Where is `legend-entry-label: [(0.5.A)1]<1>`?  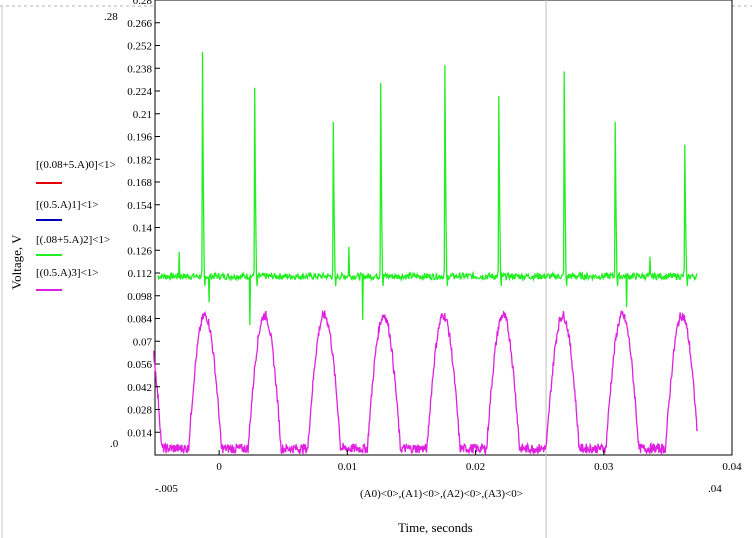
legend-entry-label: [(0.5.A)1]<1> is located at coordinates (67, 205).